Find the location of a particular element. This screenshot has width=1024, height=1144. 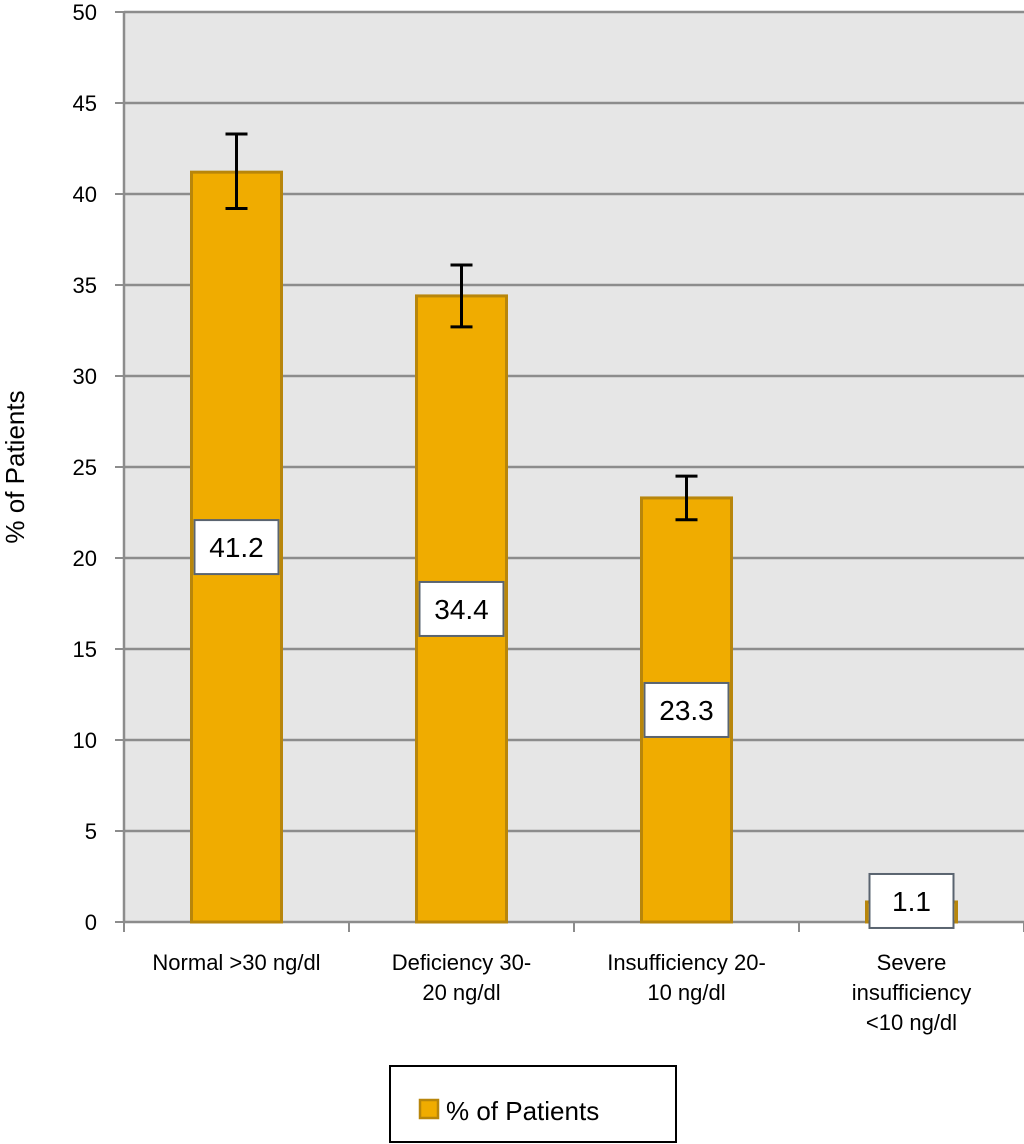

legend-swatch is located at coordinates (429, 1109).